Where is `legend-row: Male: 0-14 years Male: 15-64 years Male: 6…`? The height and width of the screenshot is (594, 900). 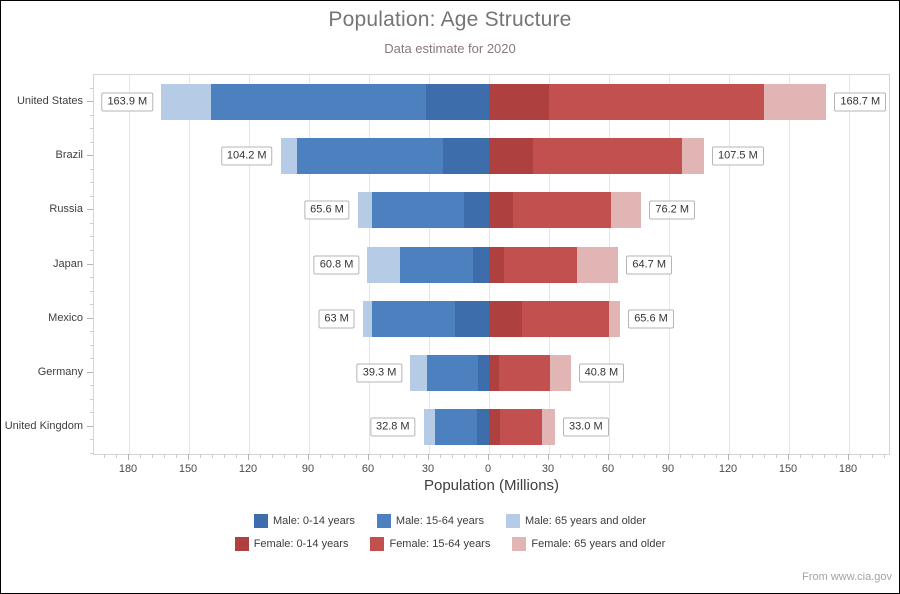
legend-row: Male: 0-14 years Male: 15-64 years Male: 6… is located at coordinates (450, 521).